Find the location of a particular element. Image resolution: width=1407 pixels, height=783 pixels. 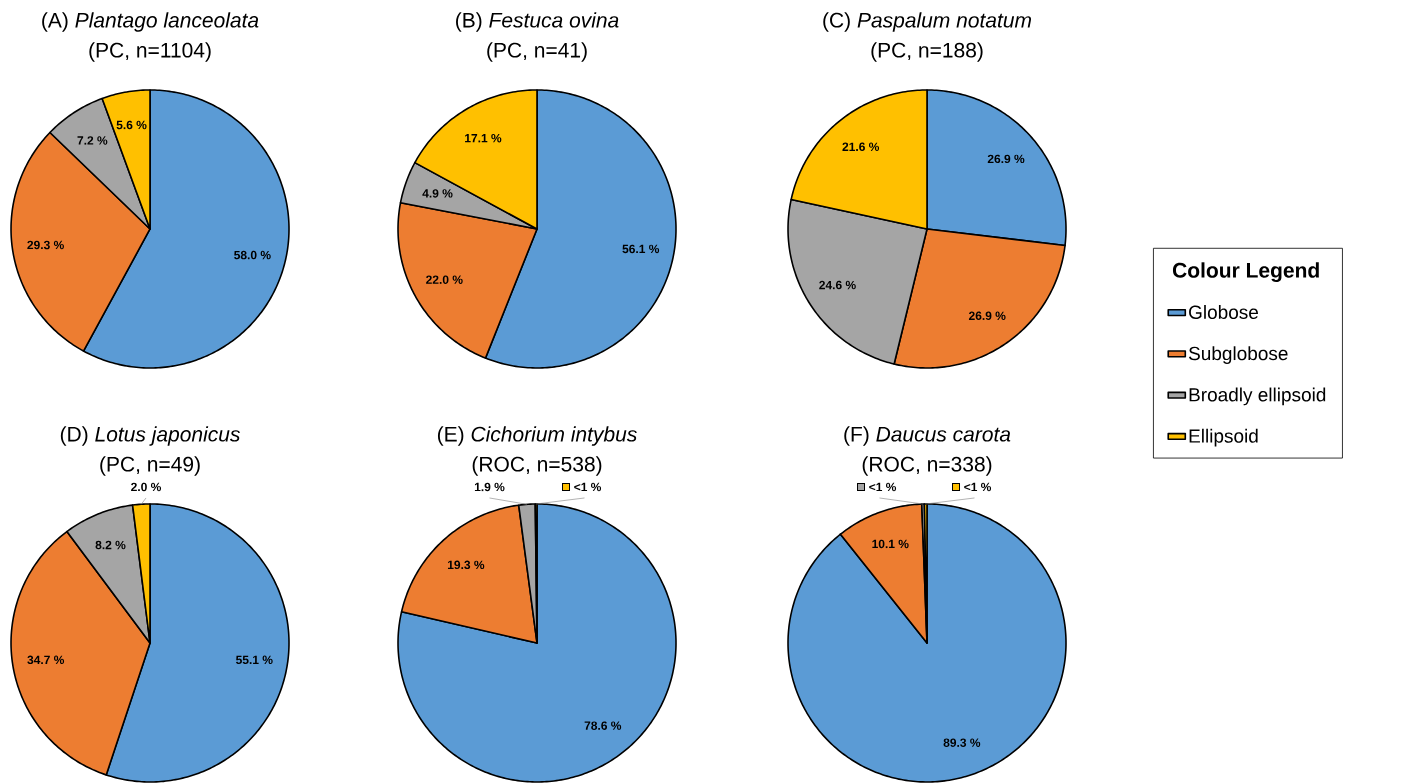

chart-title: (B) Festuca ovina is located at coordinates (537, 22).